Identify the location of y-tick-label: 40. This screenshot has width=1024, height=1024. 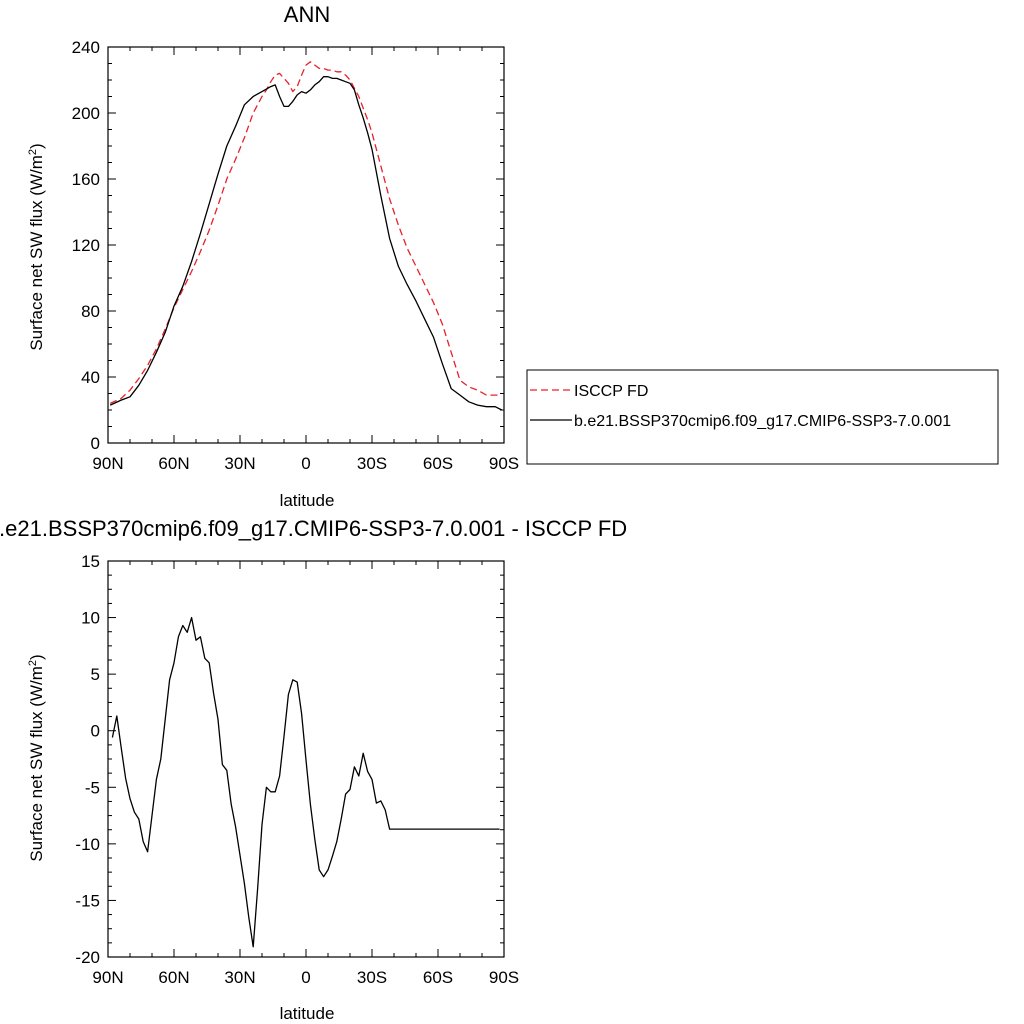
(90, 377).